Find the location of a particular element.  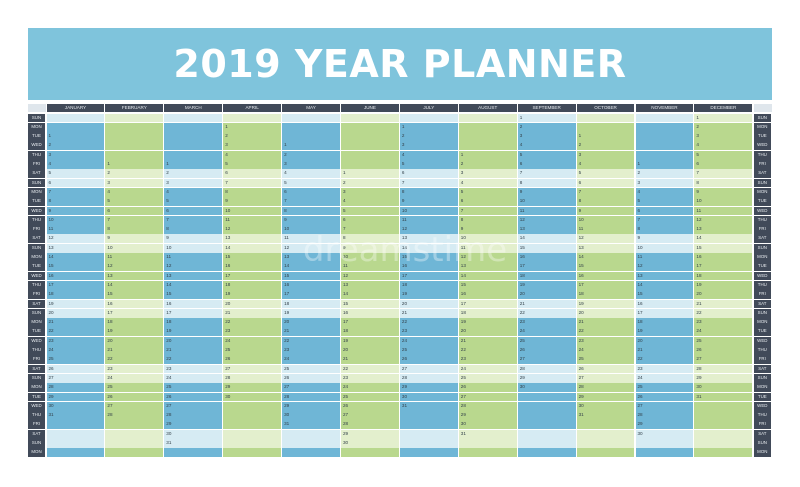

day-cell: 26 is located at coordinates (428, 360).